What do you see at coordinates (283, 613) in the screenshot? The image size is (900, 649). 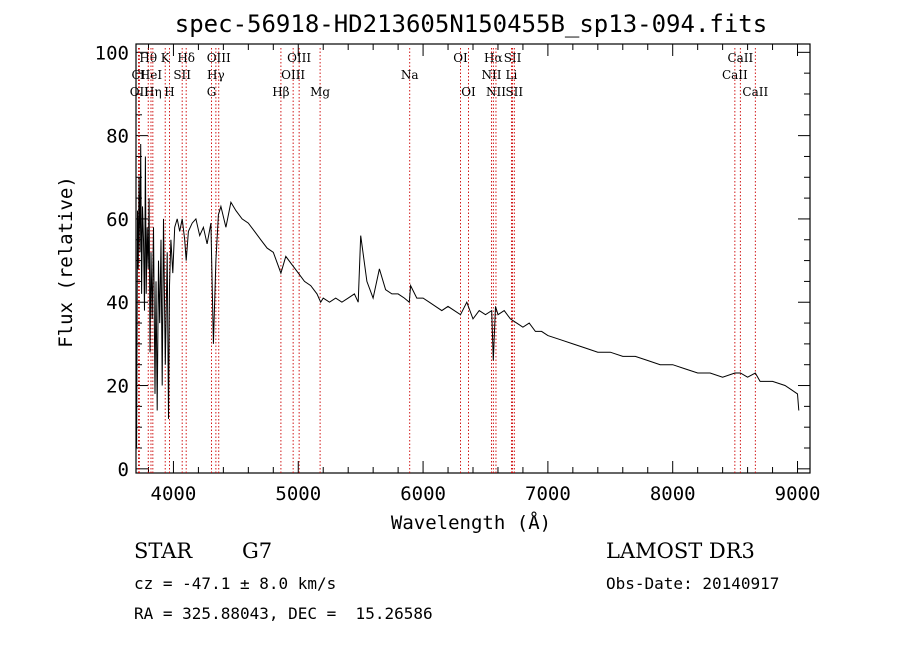 I see `coordinates: RA = 325.88043, DEC = 15.26586` at bounding box center [283, 613].